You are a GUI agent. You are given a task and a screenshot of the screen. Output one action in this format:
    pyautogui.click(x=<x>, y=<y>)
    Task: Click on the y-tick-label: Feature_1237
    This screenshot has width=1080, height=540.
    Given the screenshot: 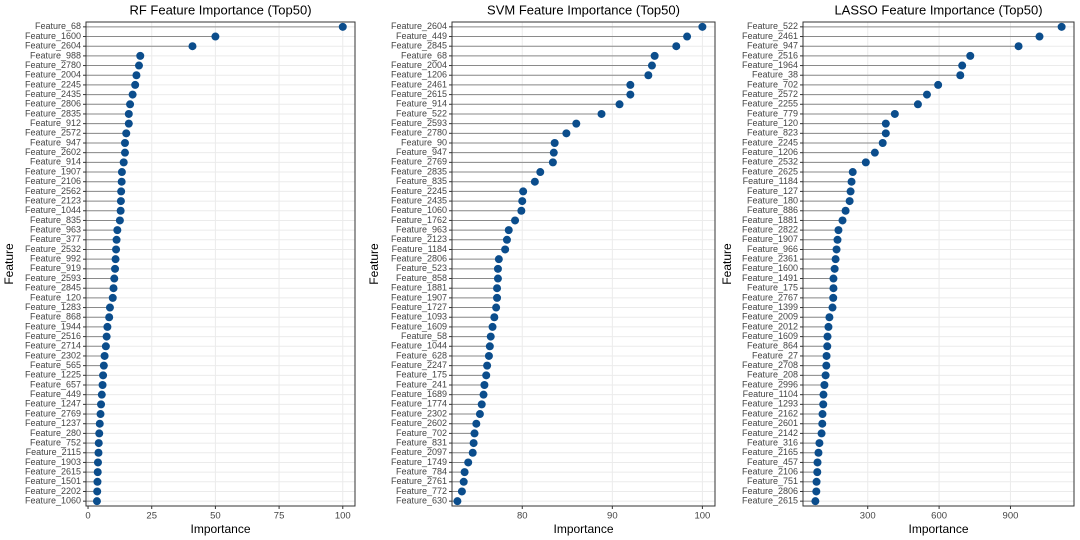 What is the action you would take?
    pyautogui.click(x=53, y=423)
    